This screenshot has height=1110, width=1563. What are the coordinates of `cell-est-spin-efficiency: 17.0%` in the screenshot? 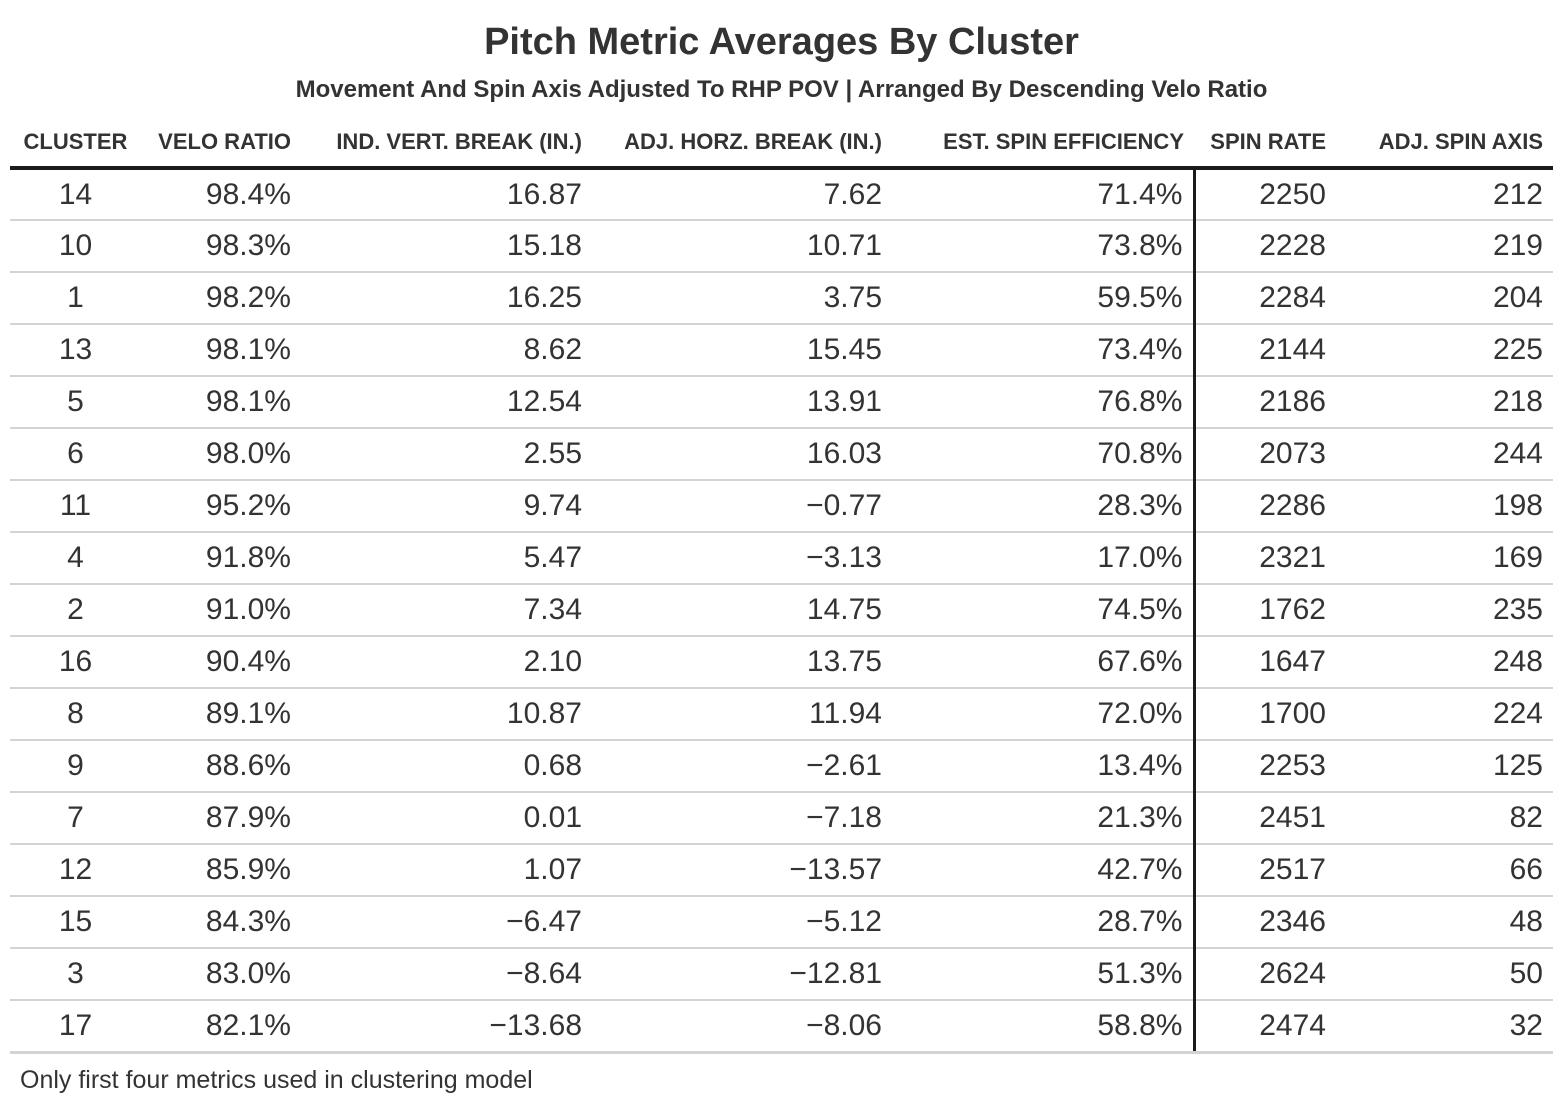 It's located at (1044, 558).